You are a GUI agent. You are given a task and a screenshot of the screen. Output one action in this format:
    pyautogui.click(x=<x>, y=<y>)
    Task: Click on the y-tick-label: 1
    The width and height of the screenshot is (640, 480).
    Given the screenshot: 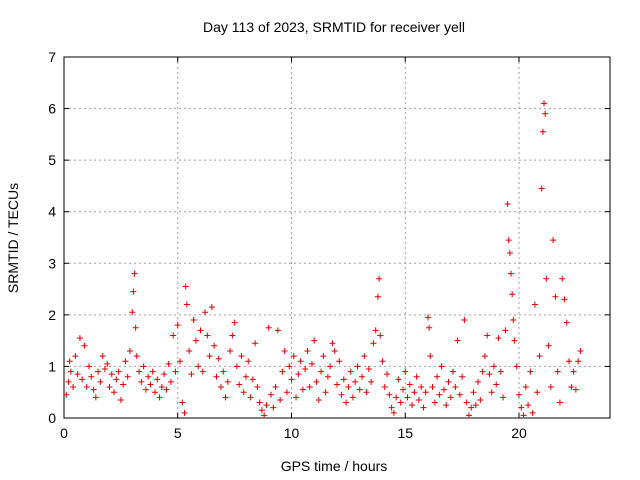 What is the action you would take?
    pyautogui.click(x=52, y=366)
    